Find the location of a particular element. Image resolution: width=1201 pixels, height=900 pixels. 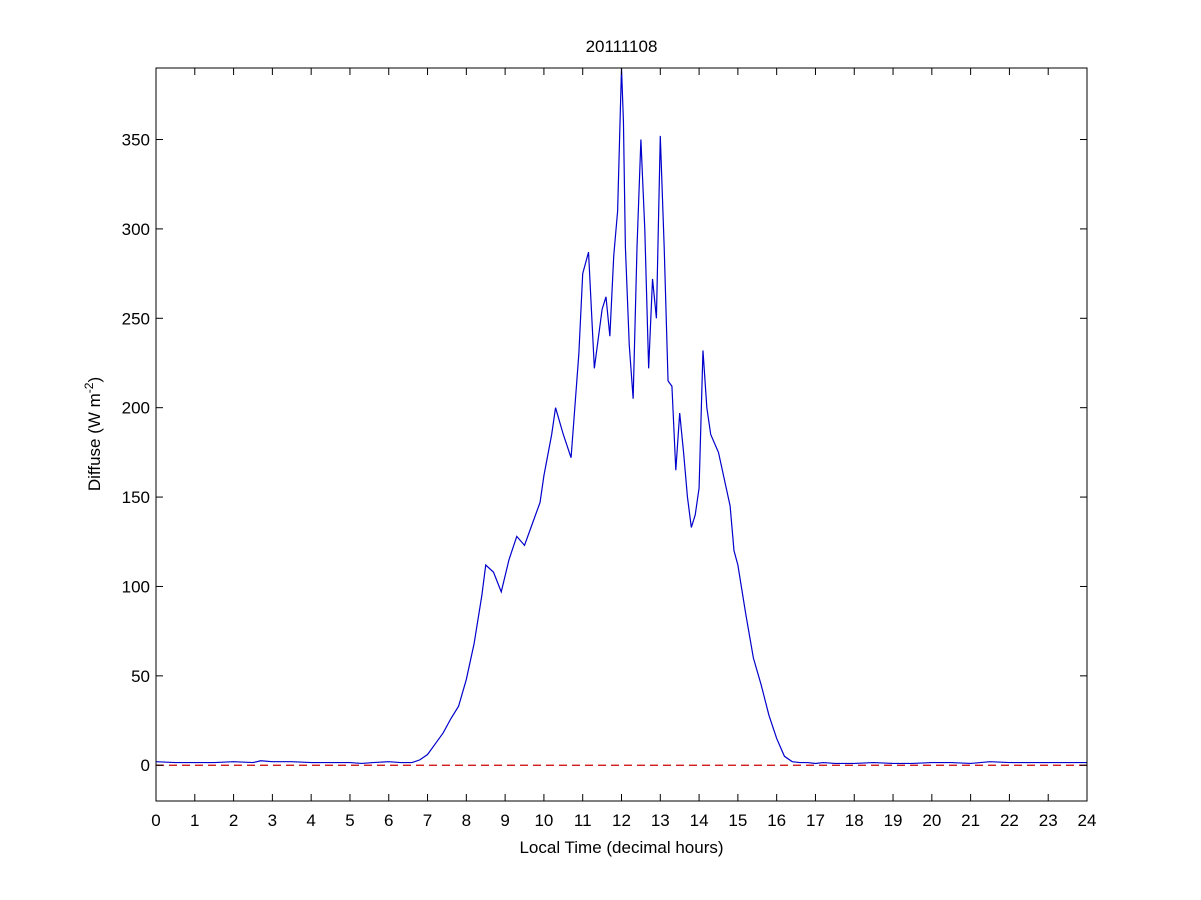

y-tick-label: 100 is located at coordinates (136, 586).